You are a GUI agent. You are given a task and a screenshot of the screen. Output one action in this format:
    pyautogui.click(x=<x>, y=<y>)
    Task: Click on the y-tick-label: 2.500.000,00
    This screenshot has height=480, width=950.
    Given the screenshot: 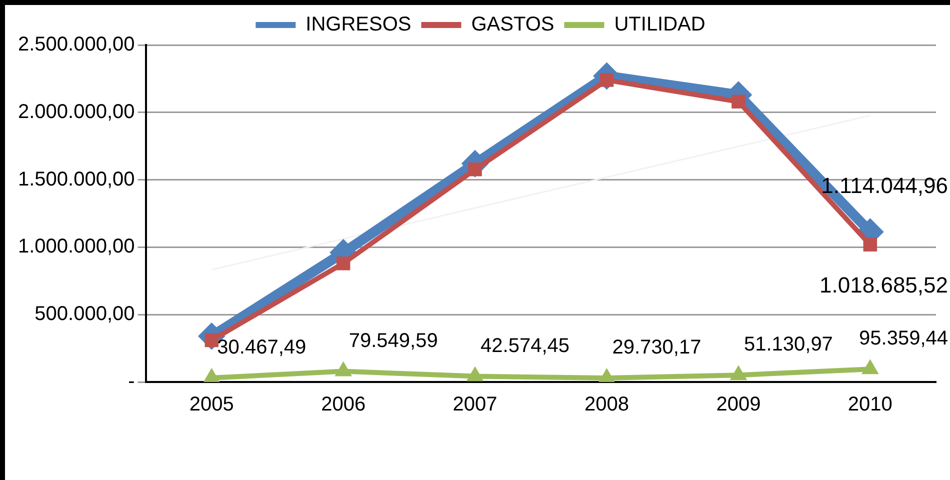 What is the action you would take?
    pyautogui.click(x=76, y=45)
    